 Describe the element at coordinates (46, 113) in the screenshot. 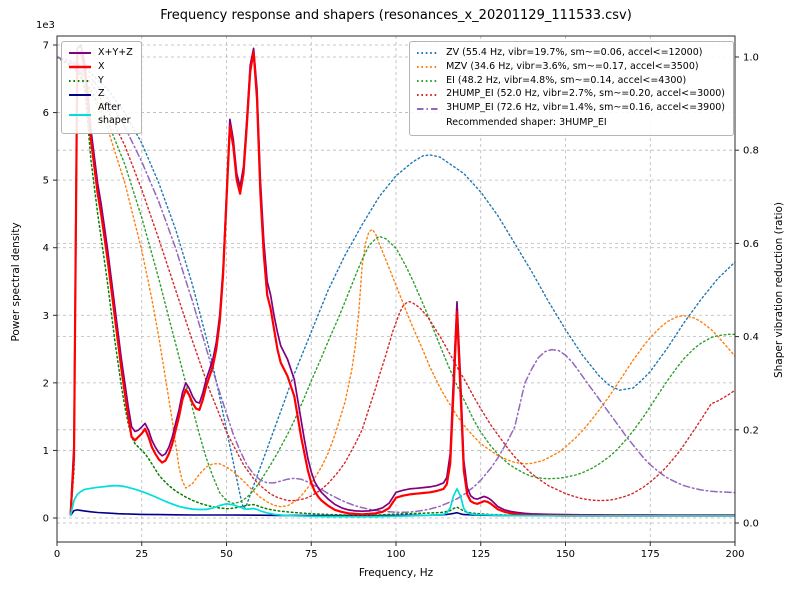

I see `svg-text: 6` at that location.